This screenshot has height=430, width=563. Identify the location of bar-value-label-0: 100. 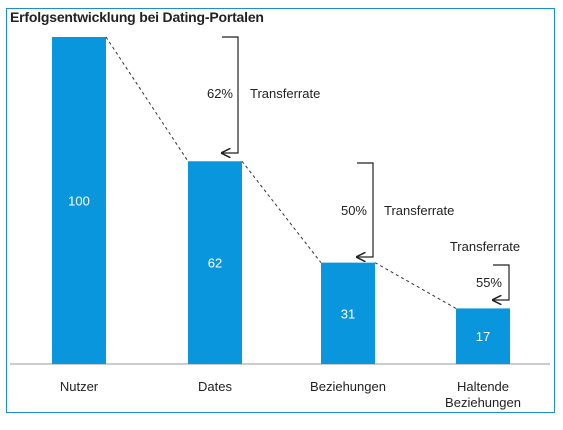
(79, 201).